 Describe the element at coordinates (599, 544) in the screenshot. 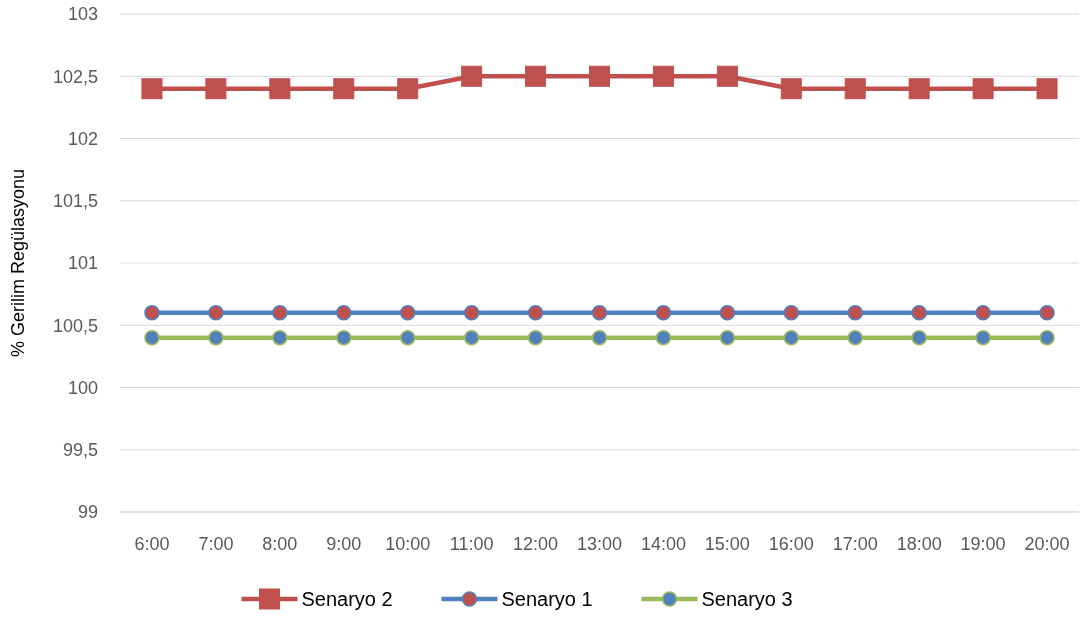

I see `x-tick-label: 13:00` at that location.